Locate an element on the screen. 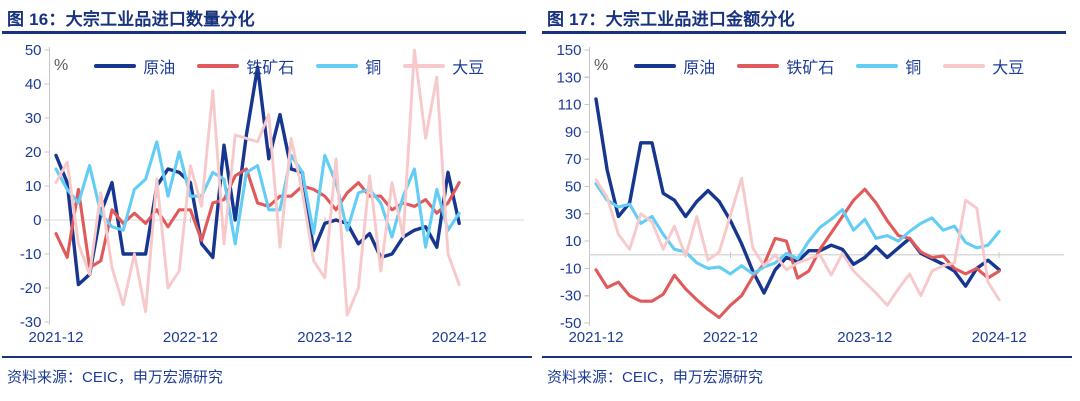 The width and height of the screenshot is (1080, 401). series-line-大豆 is located at coordinates (797, 241).